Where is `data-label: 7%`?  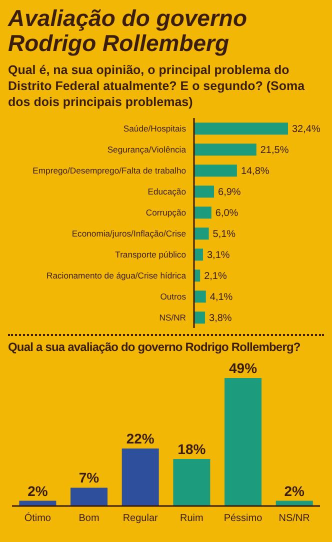
data-label: 7% is located at coordinates (89, 478).